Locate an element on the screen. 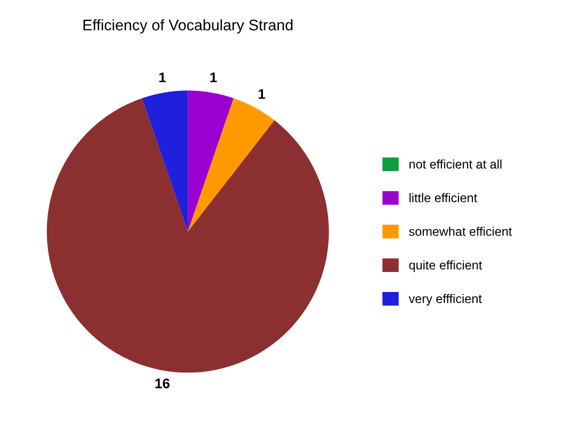  data-label: 16 is located at coordinates (162, 383).